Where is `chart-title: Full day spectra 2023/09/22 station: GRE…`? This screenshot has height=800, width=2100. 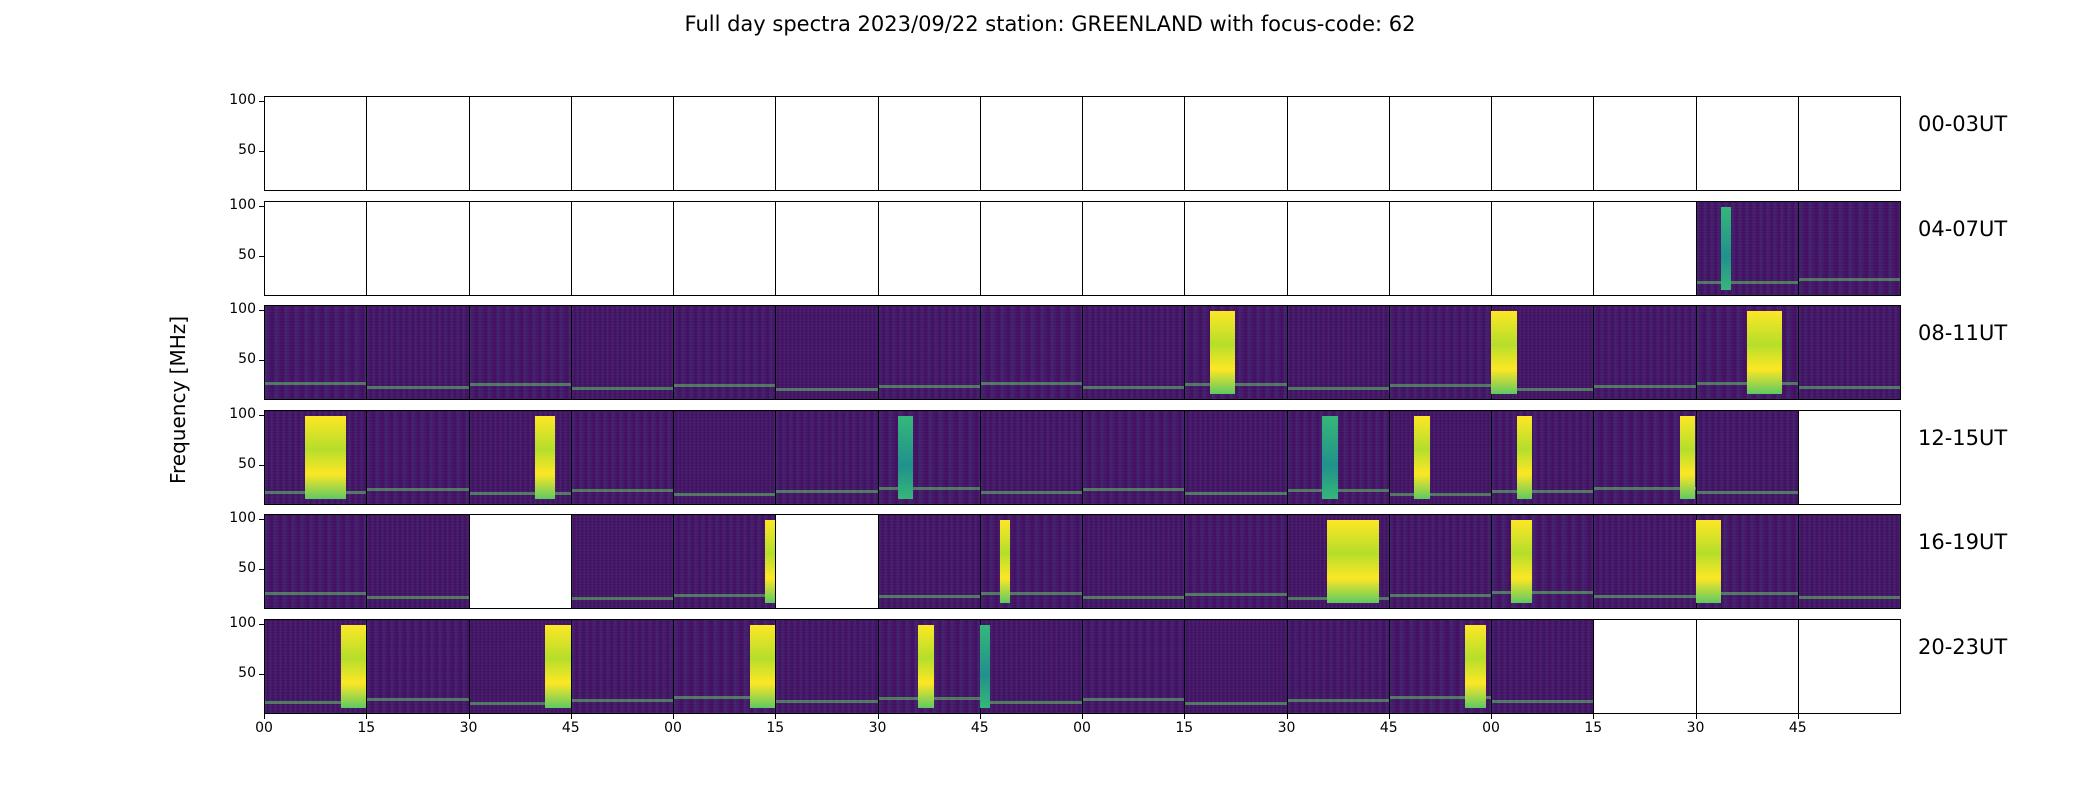
chart-title: Full day spectra 2023/09/22 station: GRE… is located at coordinates (1050, 24).